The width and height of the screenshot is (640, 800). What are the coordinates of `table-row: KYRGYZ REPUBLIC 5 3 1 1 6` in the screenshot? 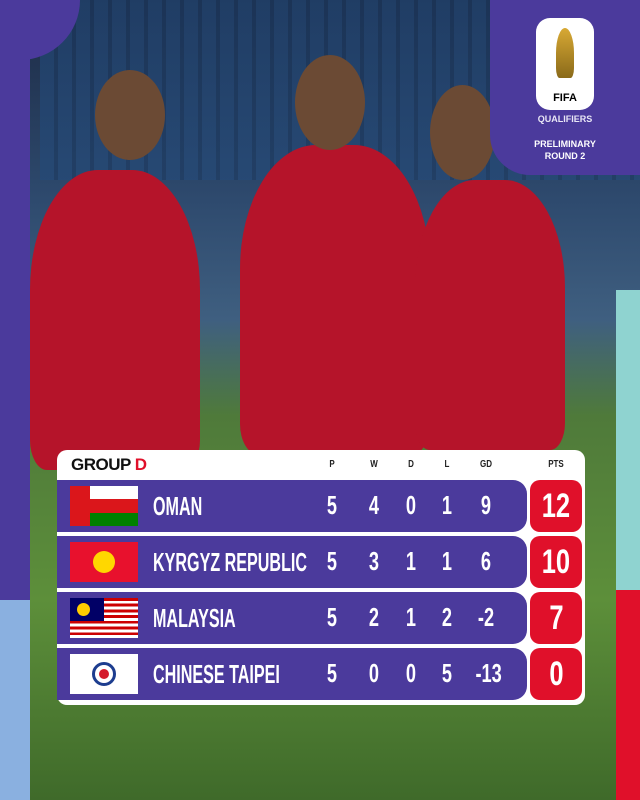 It's located at (292, 562).